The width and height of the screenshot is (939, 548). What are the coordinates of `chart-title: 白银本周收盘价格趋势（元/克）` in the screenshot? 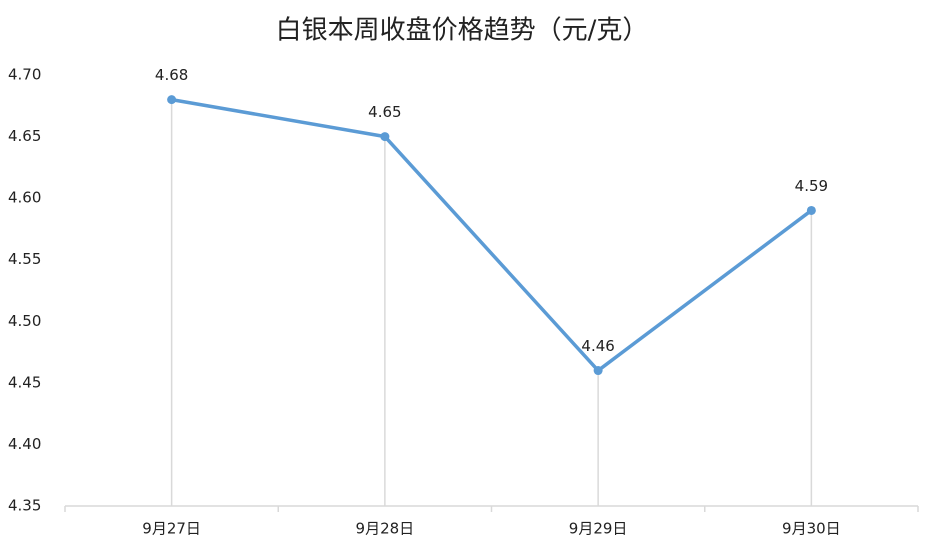 It's located at (462, 31).